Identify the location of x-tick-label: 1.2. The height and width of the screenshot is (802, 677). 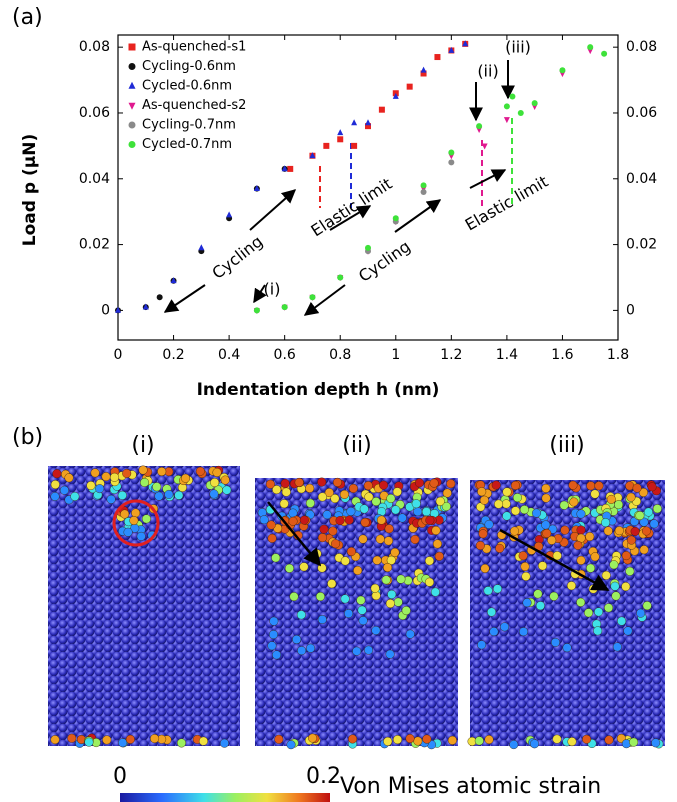
(451, 355).